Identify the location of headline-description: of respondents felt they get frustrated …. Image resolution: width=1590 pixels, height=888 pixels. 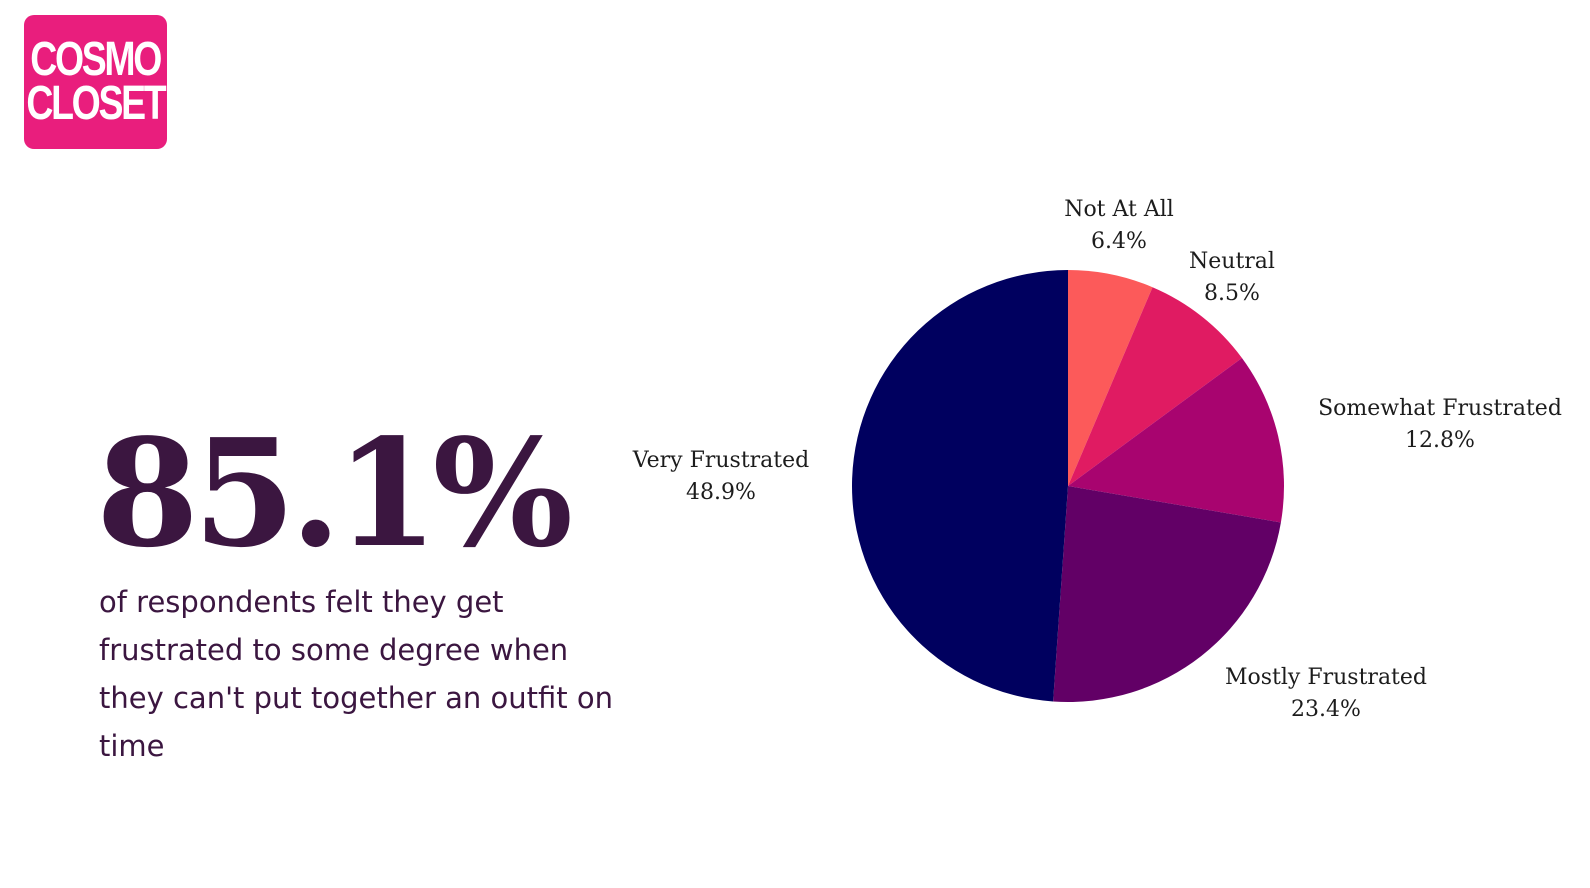
(356, 674).